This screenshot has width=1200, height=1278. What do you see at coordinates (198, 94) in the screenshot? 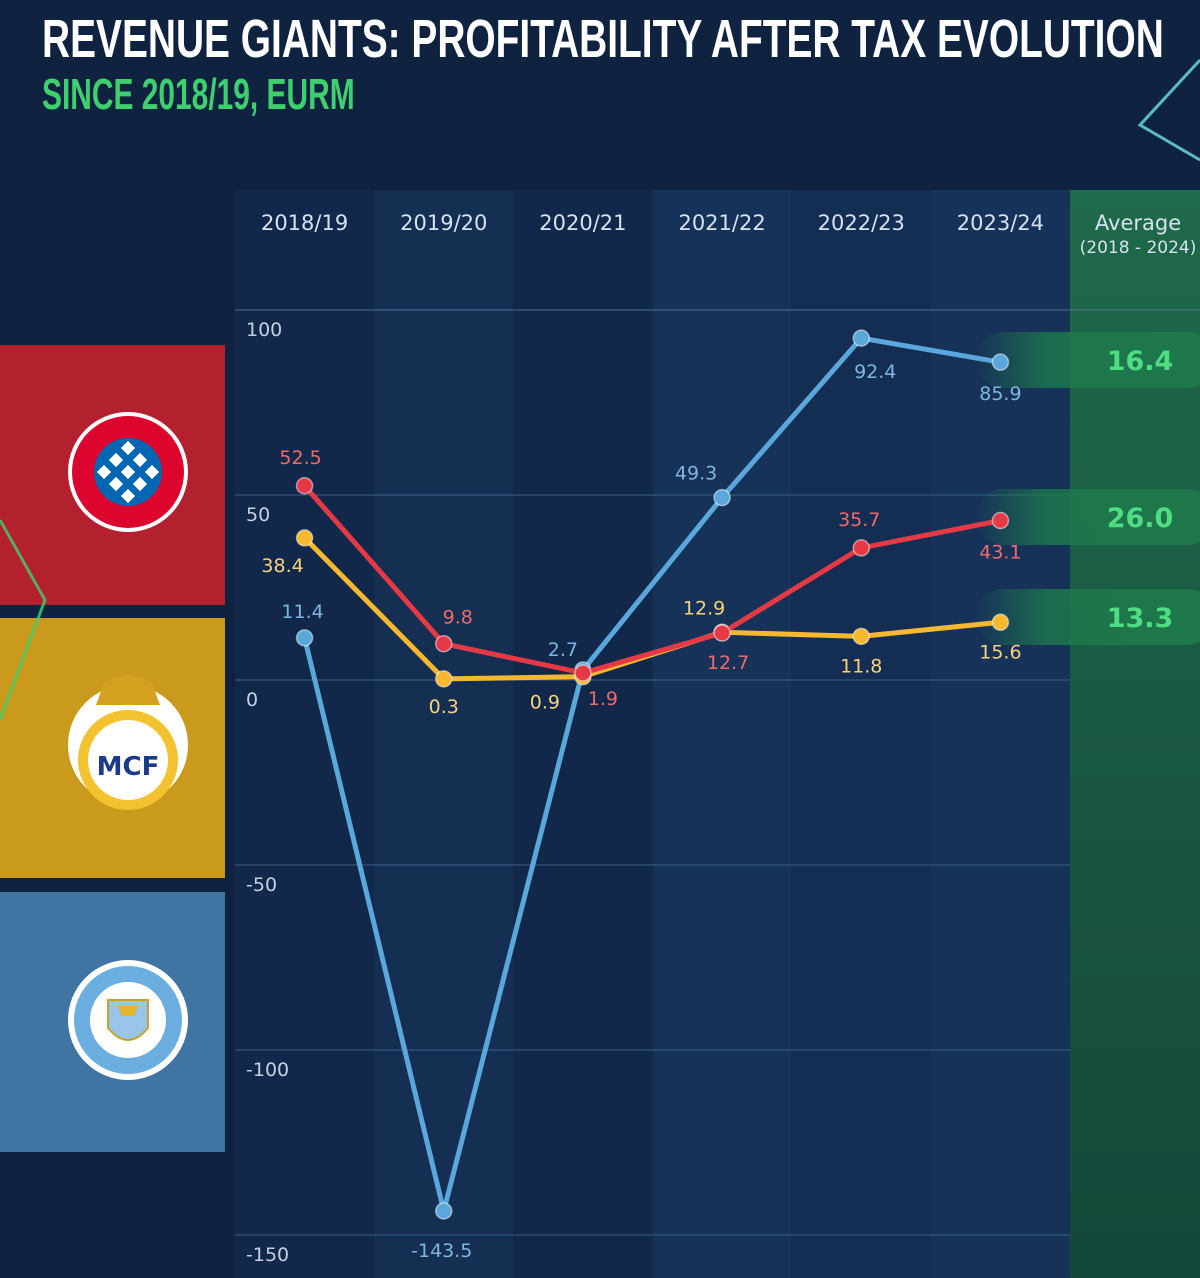
I see `chart-subtitle: SINCE 2018/19, EURM` at bounding box center [198, 94].